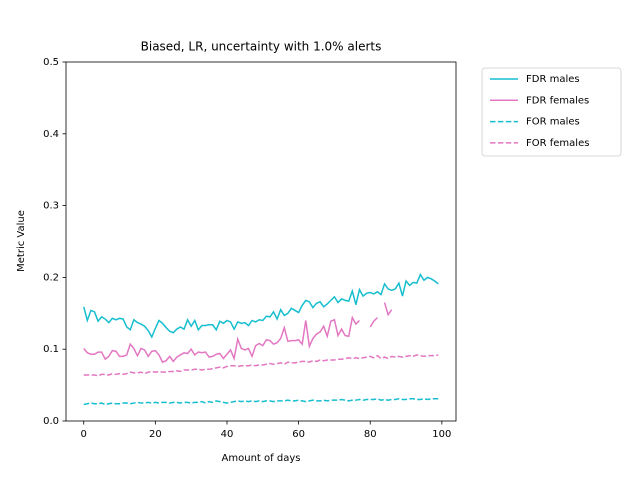 Image resolution: width=640 pixels, height=484 pixels. What do you see at coordinates (298, 434) in the screenshot?
I see `x-tick-label: 60` at bounding box center [298, 434].